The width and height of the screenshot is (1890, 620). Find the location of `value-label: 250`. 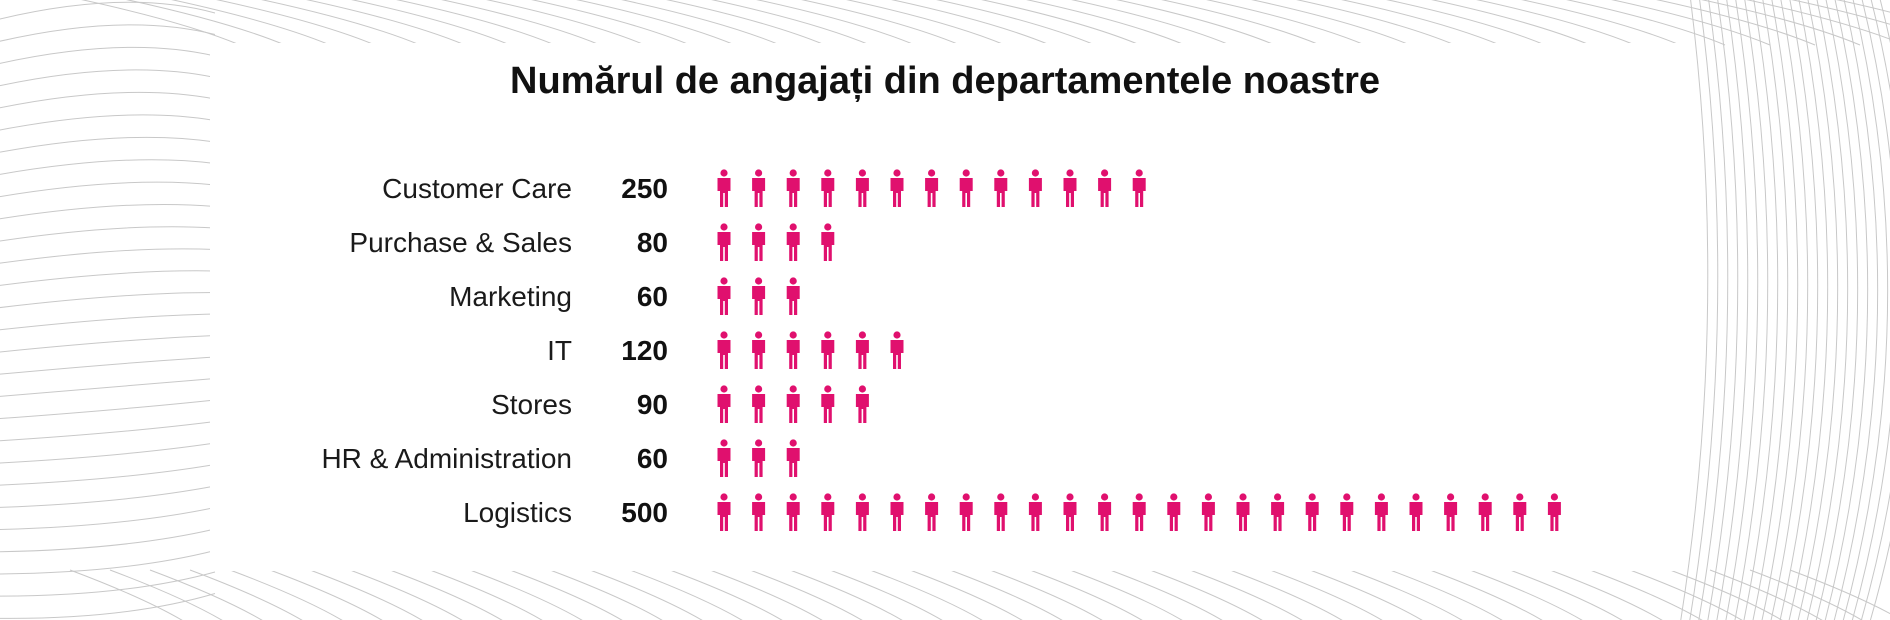

value-label: 250 is located at coordinates (644, 188).